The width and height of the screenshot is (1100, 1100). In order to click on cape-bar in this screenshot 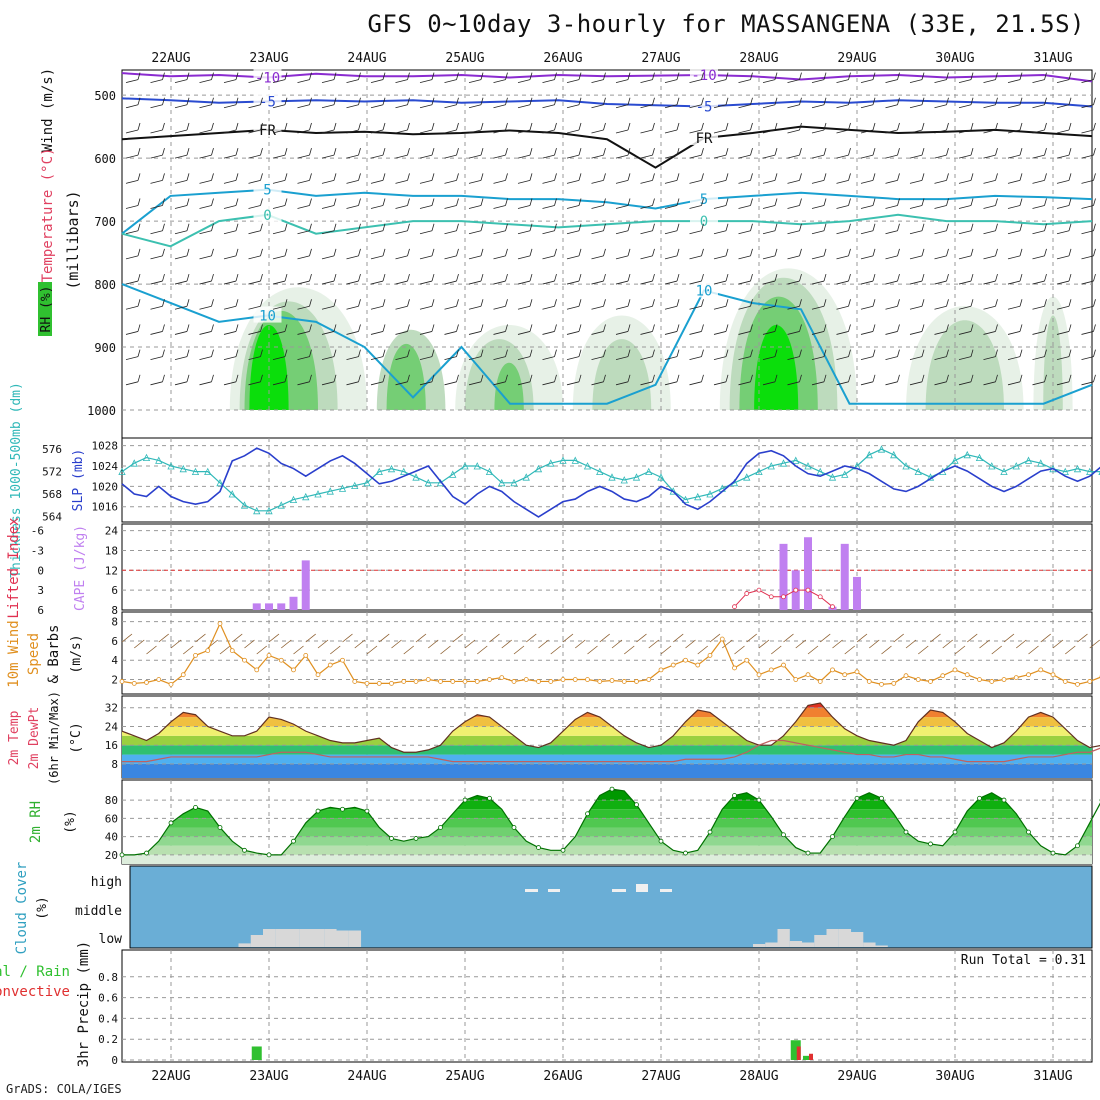, I will do `click(281, 606)`.